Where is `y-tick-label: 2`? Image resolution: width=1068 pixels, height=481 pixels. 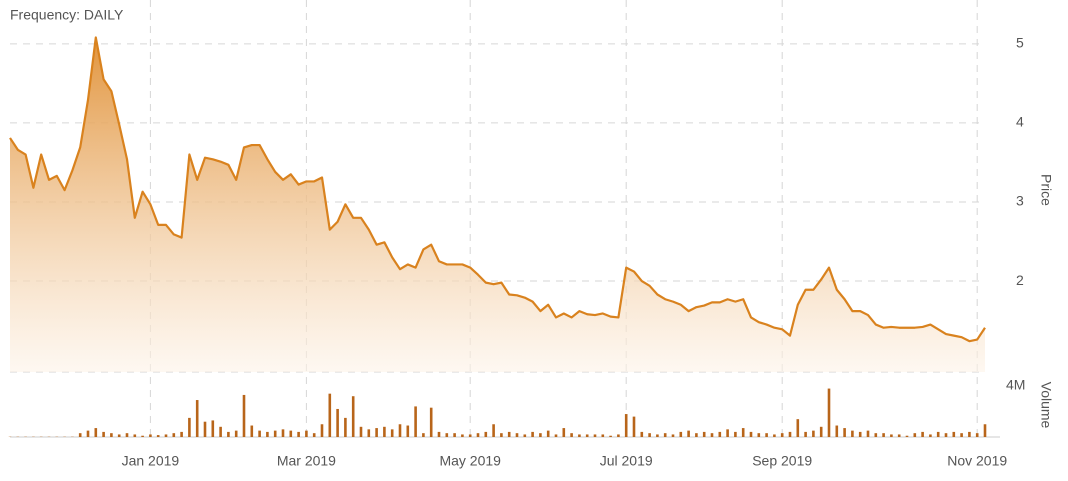
y-tick-label: 2 is located at coordinates (1020, 280).